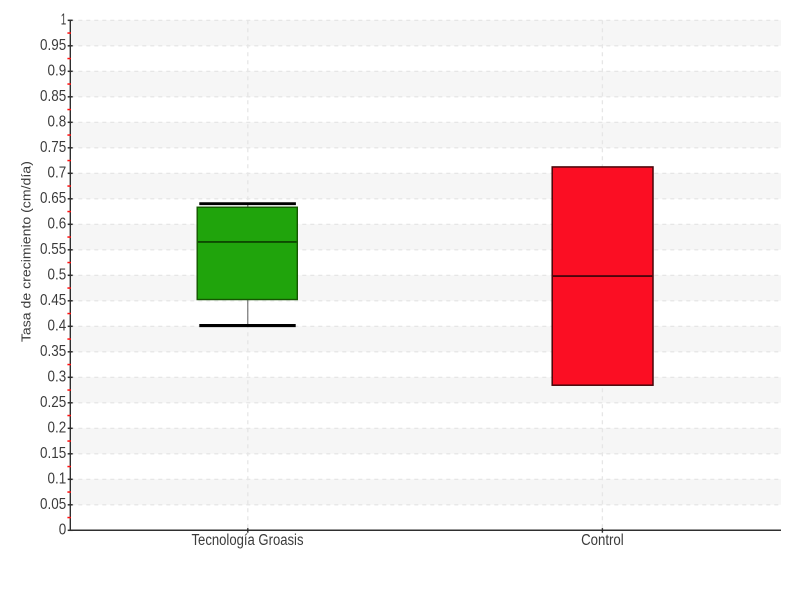 Image resolution: width=800 pixels, height=600 pixels. What do you see at coordinates (53, 96) in the screenshot?
I see `svg-text: 0.85` at bounding box center [53, 96].